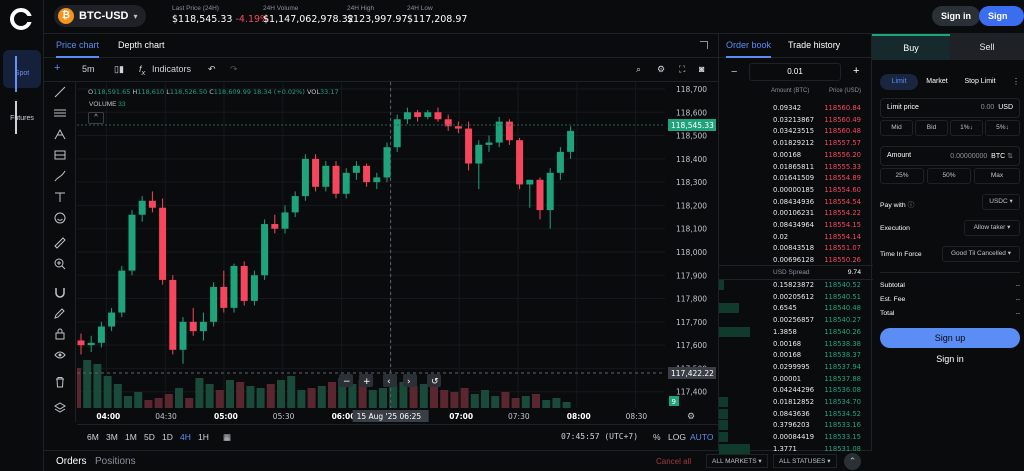 The height and width of the screenshot is (471, 1024). I want to click on brush-icon, so click(60, 176).